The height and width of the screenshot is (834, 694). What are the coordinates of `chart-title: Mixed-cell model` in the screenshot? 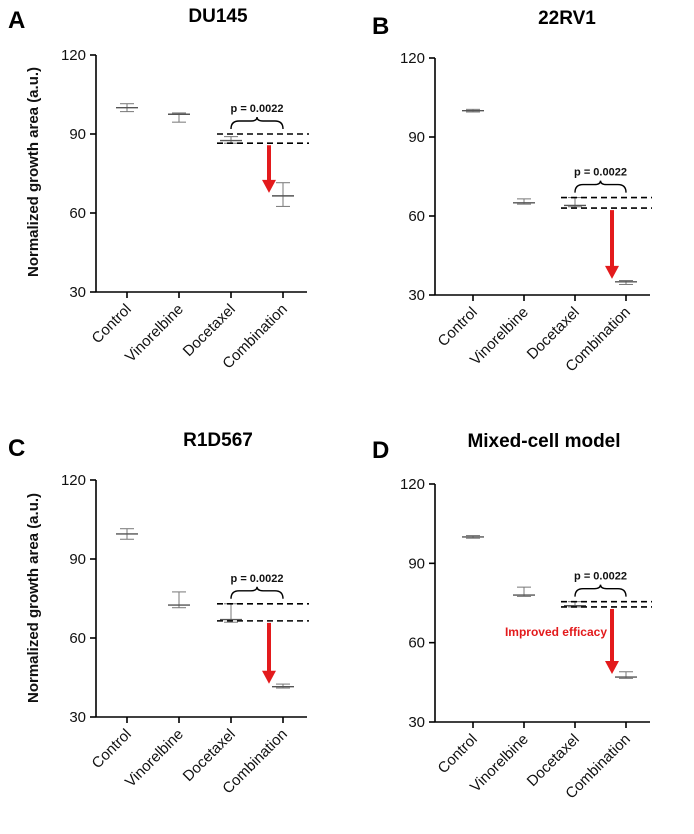 It's located at (543, 441).